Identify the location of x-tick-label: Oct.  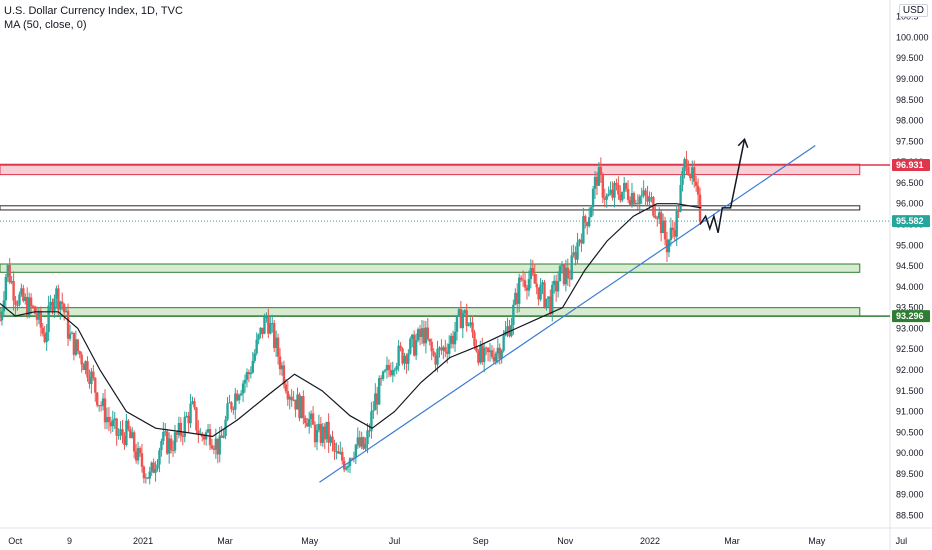
(15, 541).